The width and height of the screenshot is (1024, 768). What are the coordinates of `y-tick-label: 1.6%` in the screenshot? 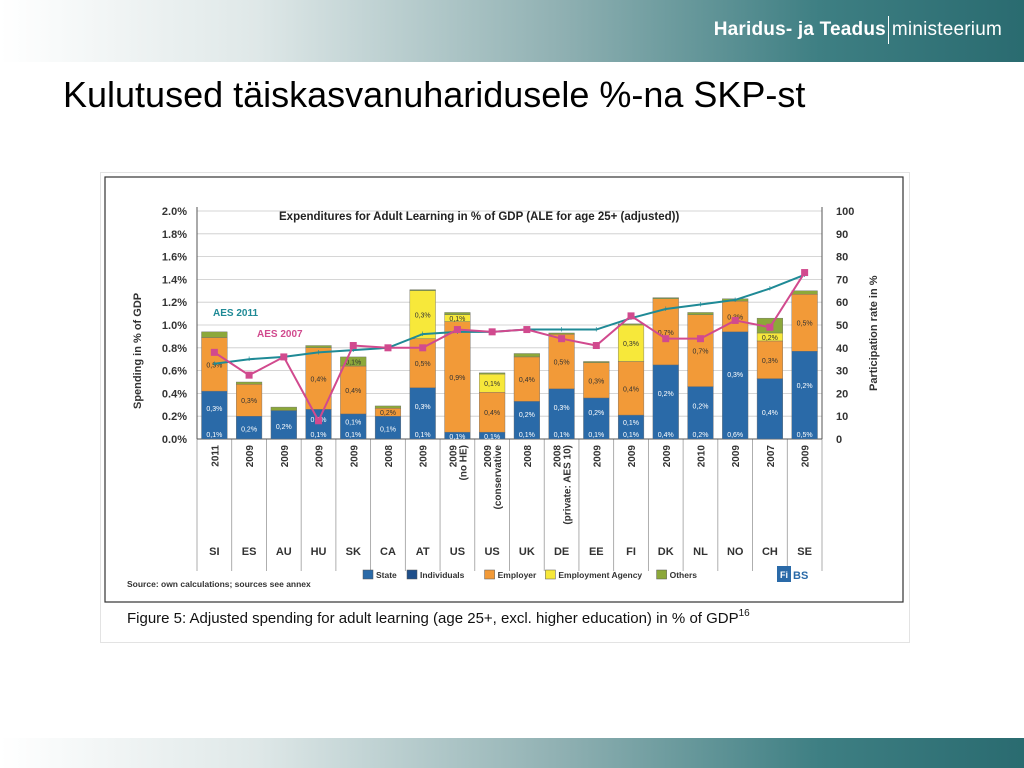 It's located at (174, 258).